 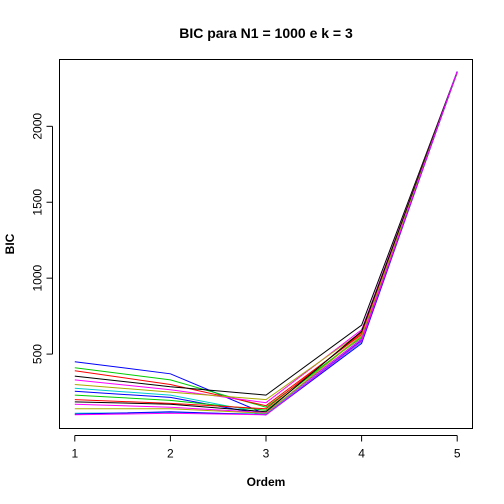 I want to click on y-tick-label: 2000, so click(x=38, y=126).